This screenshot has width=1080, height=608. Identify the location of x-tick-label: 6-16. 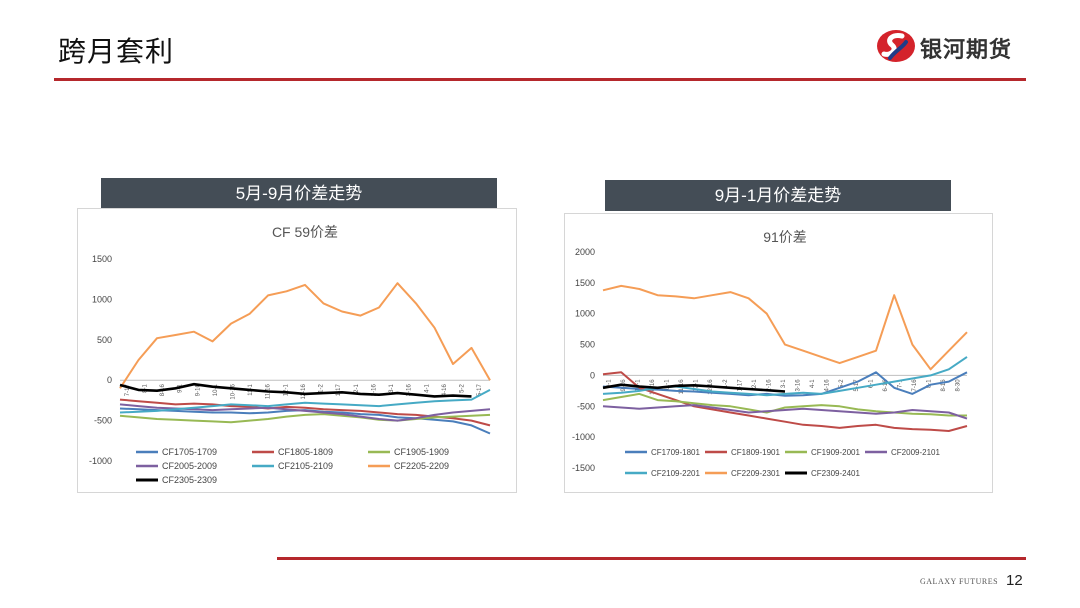
(886, 385).